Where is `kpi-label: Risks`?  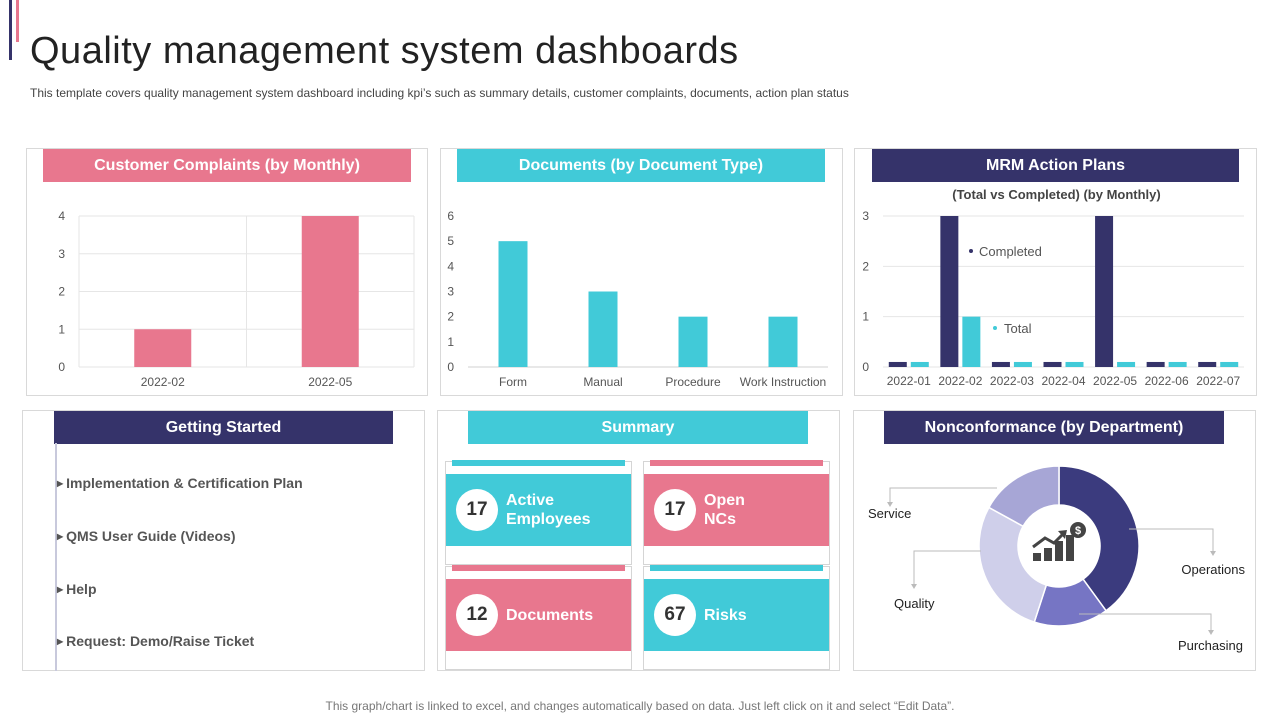 kpi-label: Risks is located at coordinates (725, 615).